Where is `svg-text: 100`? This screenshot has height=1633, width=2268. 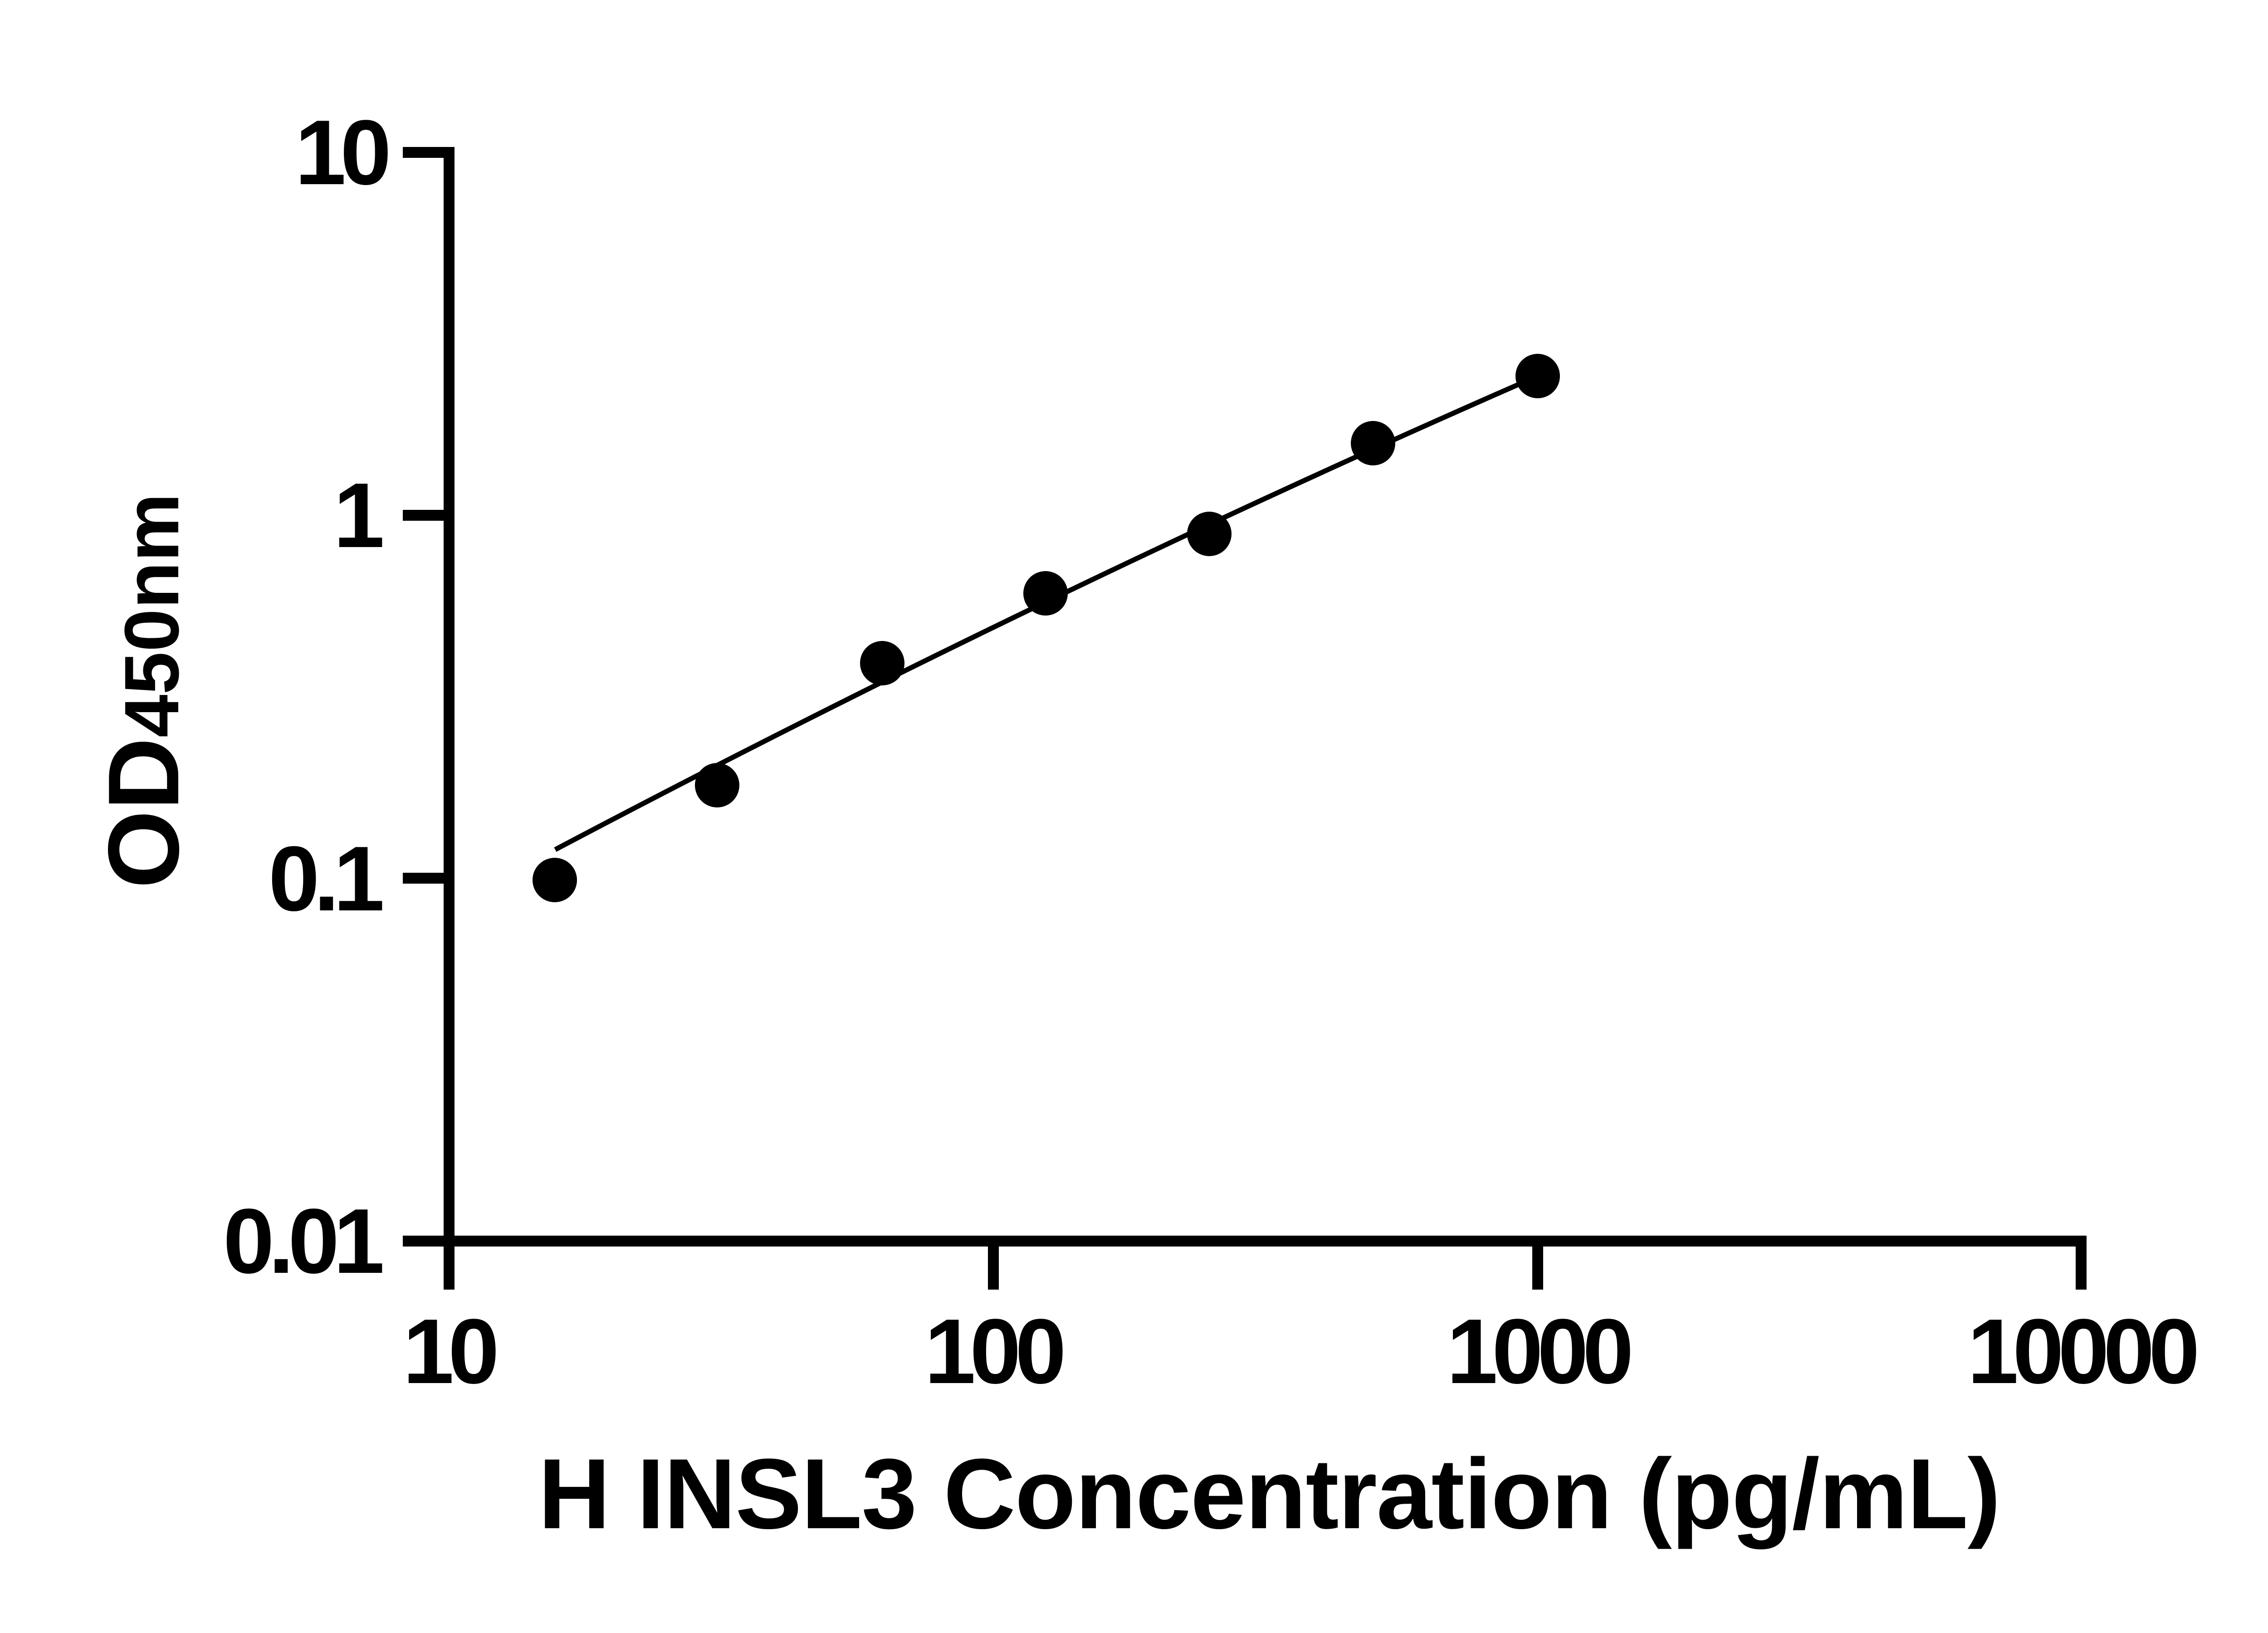
svg-text: 100 is located at coordinates (994, 1351).